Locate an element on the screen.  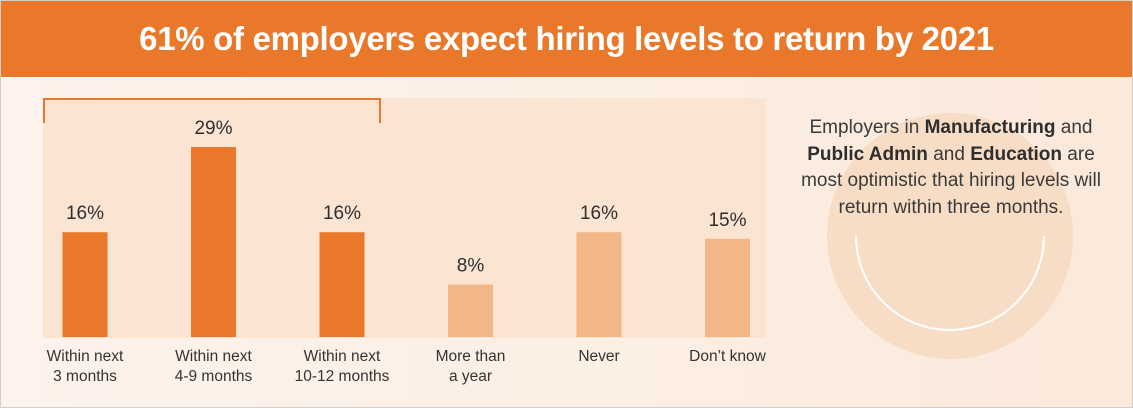
group-bracket is located at coordinates (212, 110).